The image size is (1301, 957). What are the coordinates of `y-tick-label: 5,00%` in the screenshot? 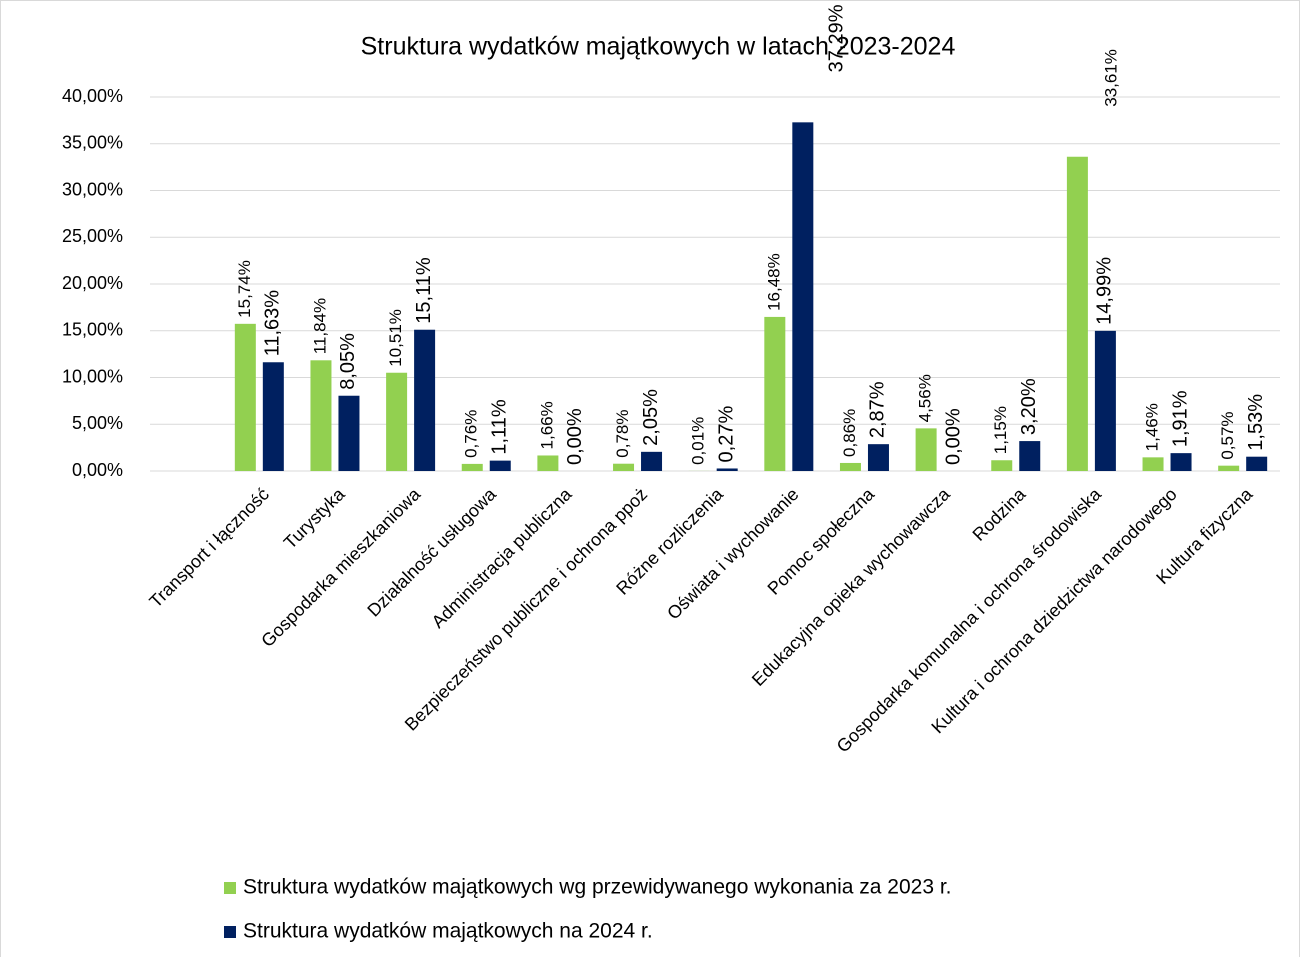 It's located at (97, 423).